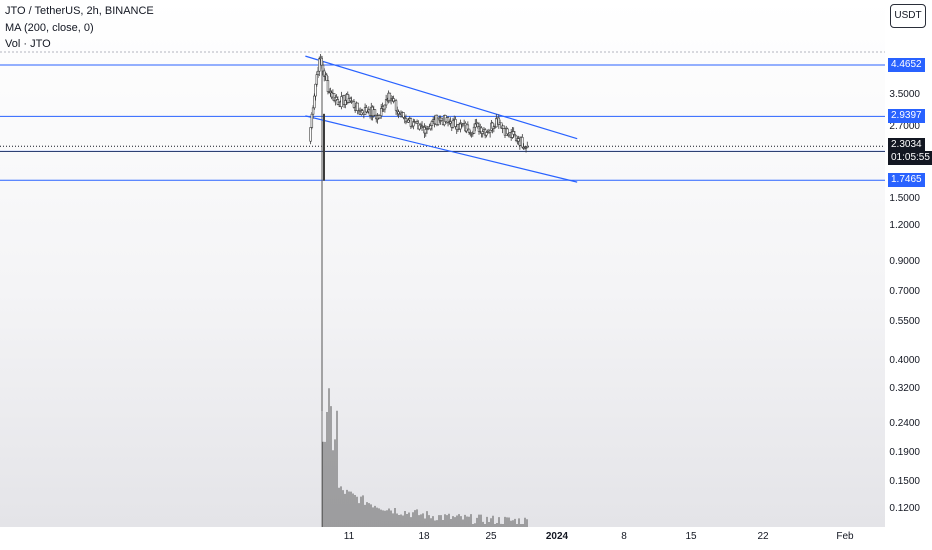 This screenshot has width=932, height=550. Describe the element at coordinates (904, 423) in the screenshot. I see `price-axis-tick-label: 0.2400` at that location.